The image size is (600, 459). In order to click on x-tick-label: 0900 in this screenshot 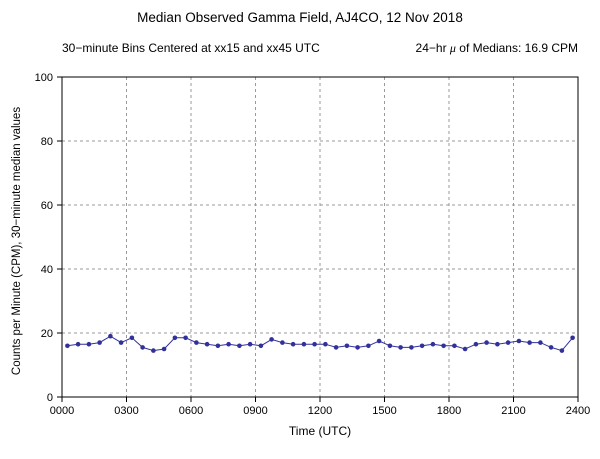, I will do `click(255, 411)`.